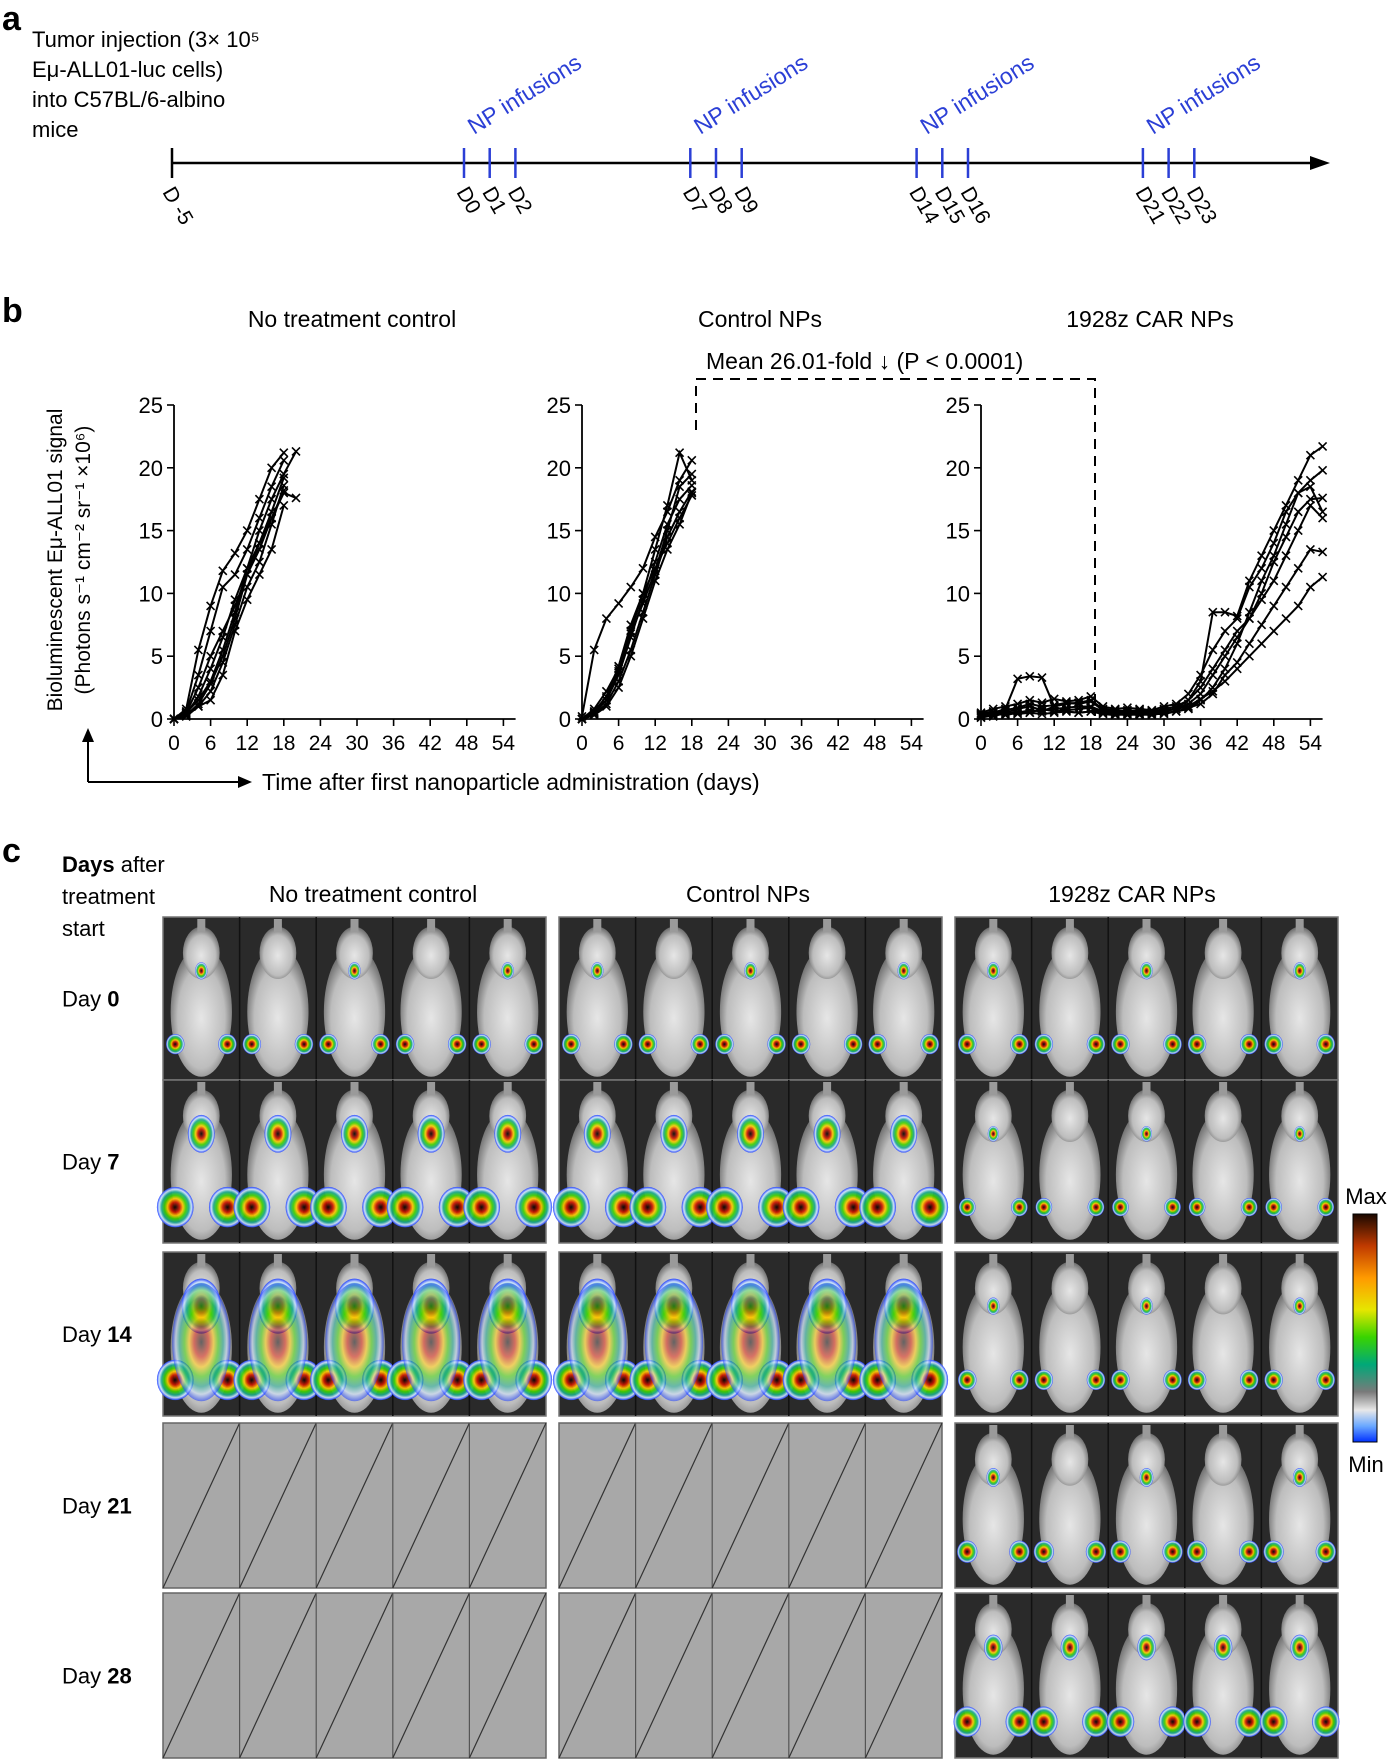  What do you see at coordinates (745, 200) in the screenshot?
I see `infusion-day-label: D9` at bounding box center [745, 200].